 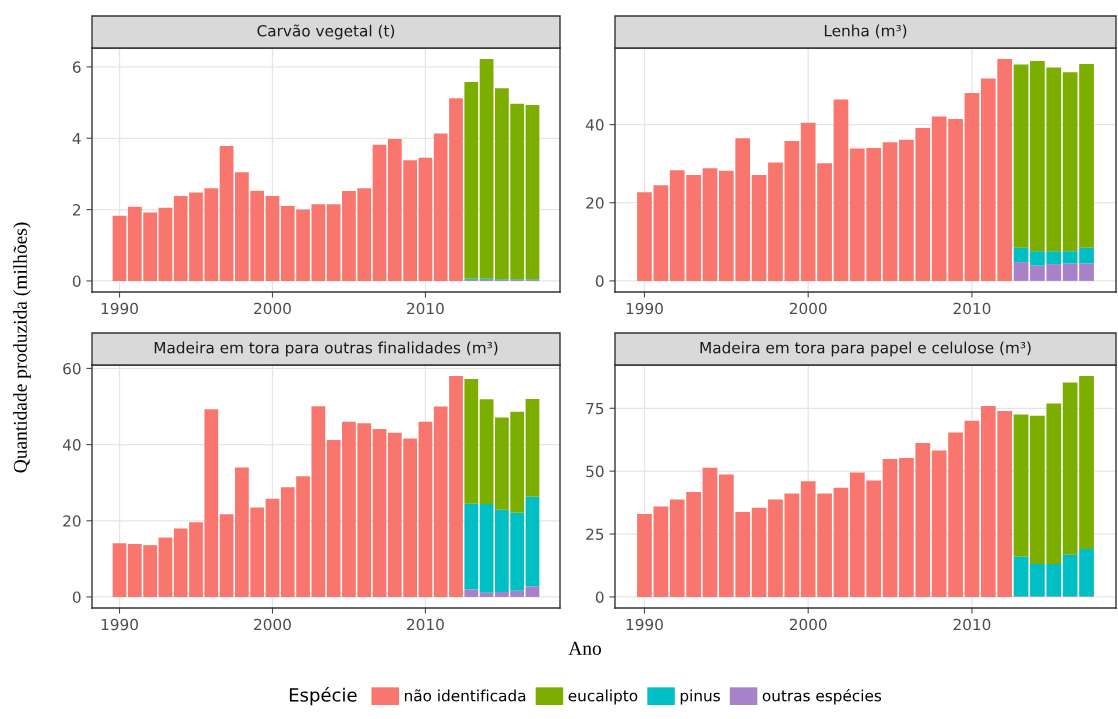 I want to click on chart-title: Carvão vegetal (t), so click(x=326, y=32).